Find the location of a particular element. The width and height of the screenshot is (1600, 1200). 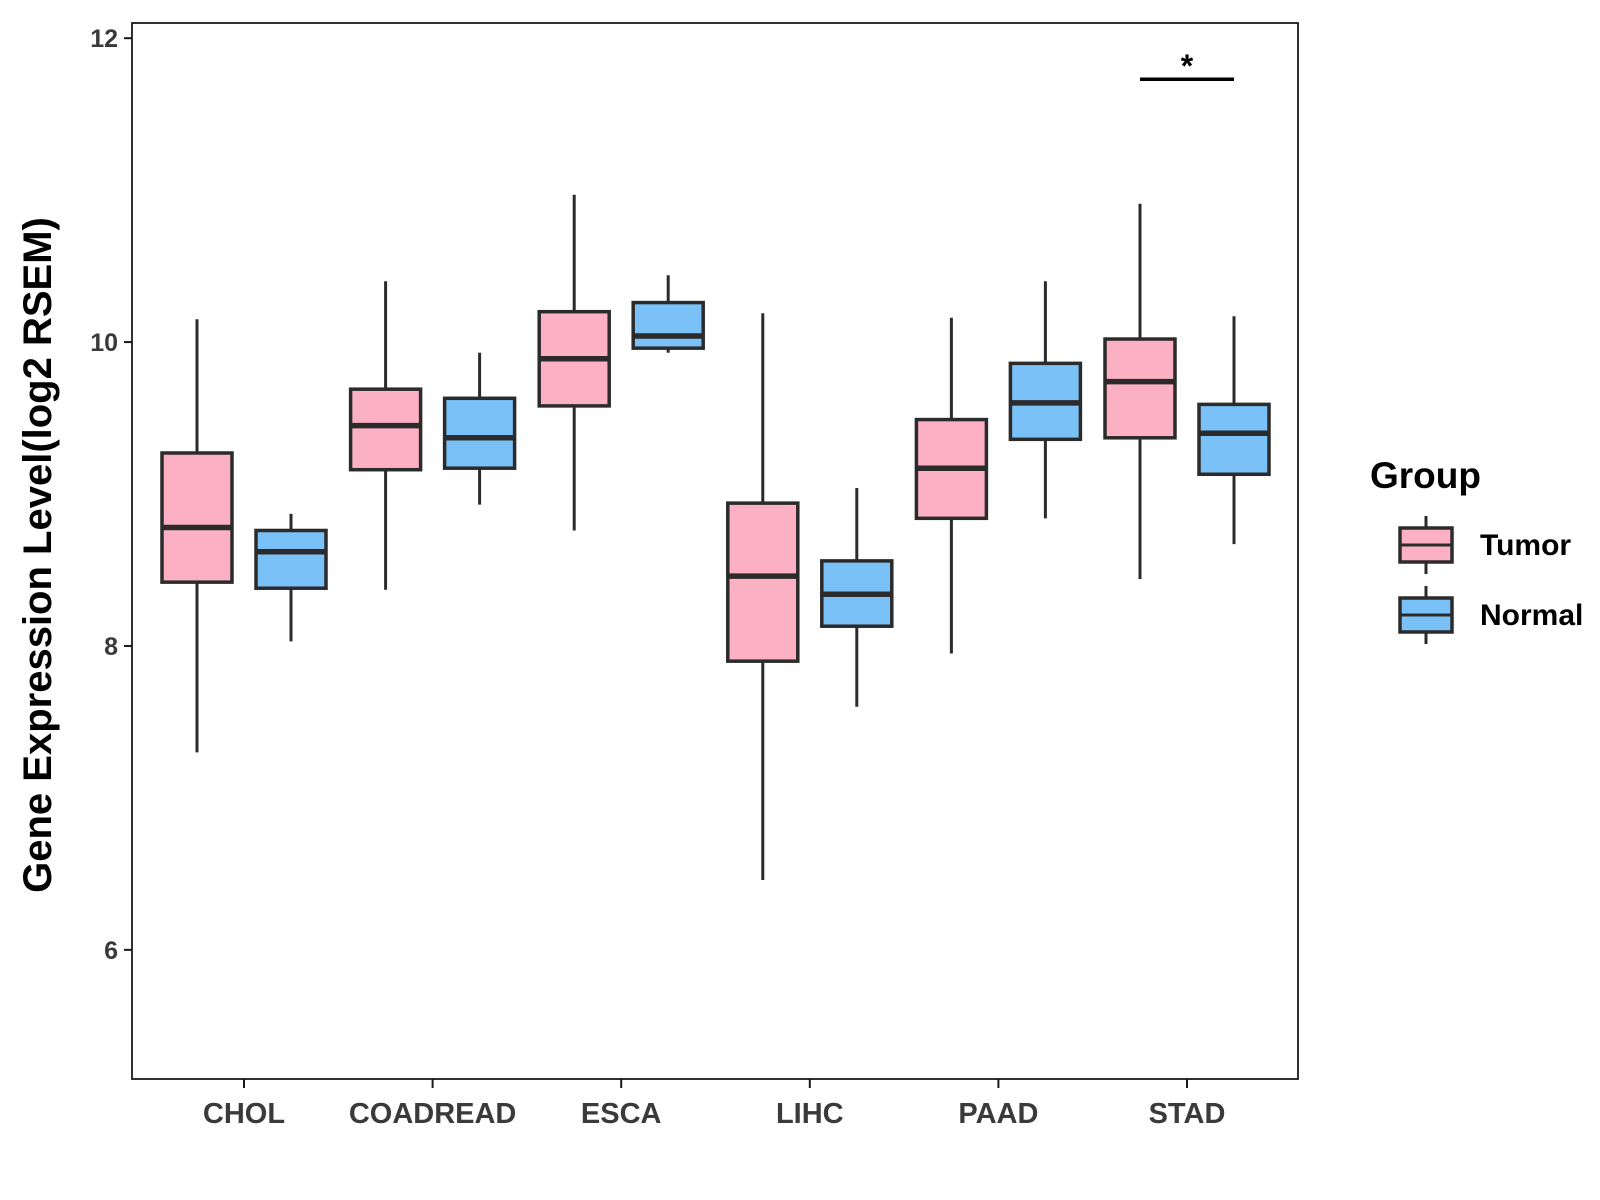

legend-item-normal: Normal is located at coordinates (1490, 615).